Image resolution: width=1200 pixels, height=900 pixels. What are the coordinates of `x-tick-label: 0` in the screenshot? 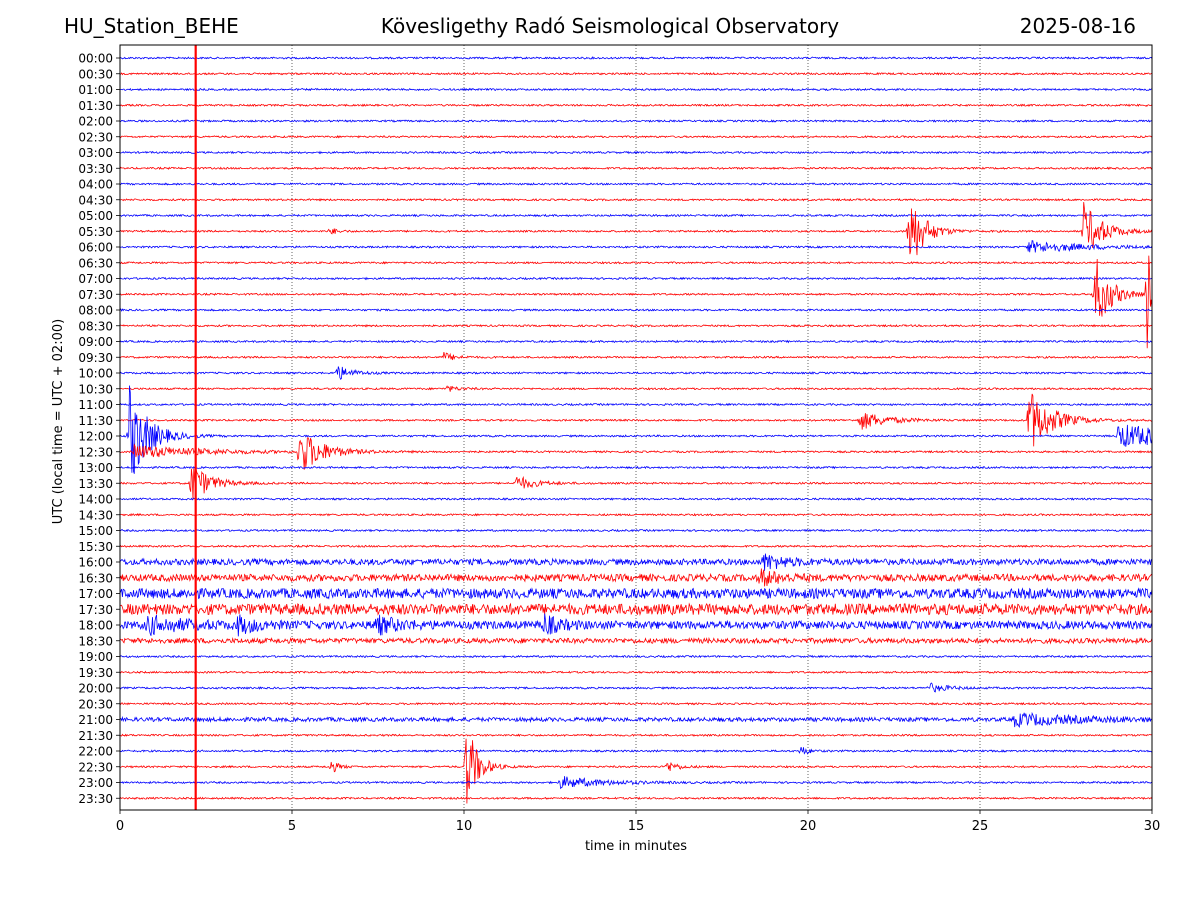 It's located at (120, 826).